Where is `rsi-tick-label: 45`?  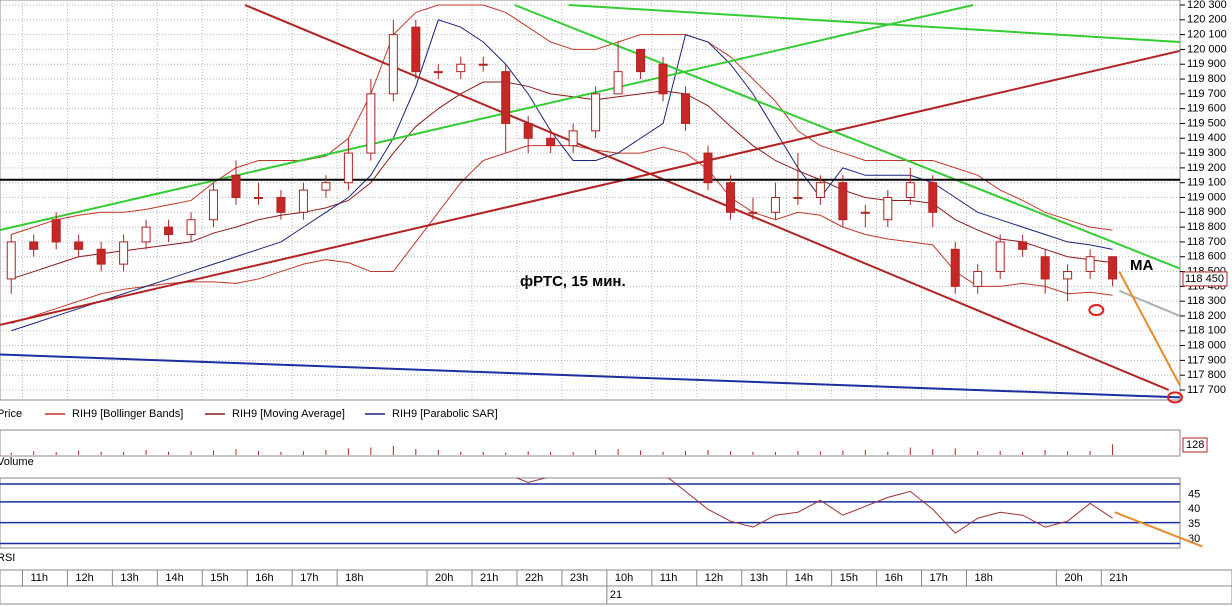 rsi-tick-label: 45 is located at coordinates (1194, 494).